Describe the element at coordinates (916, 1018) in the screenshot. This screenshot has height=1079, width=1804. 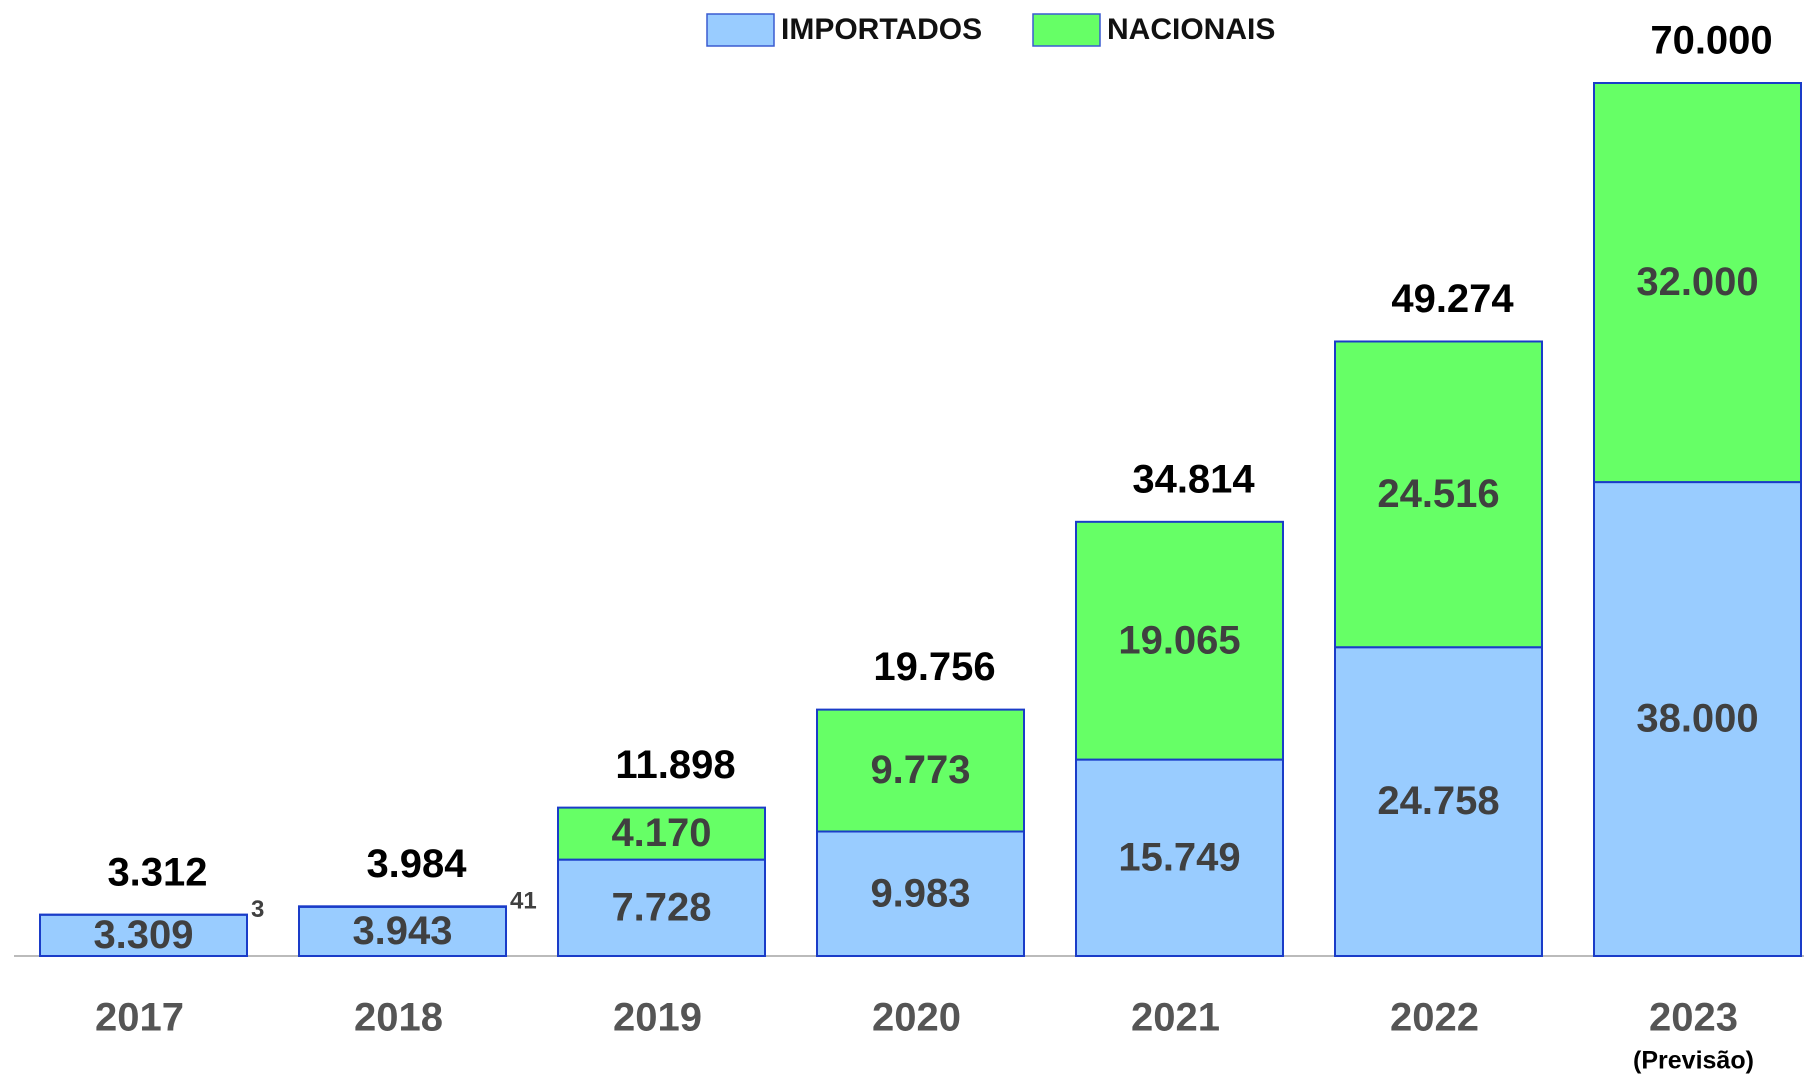
I see `x-tick-label: 2020` at that location.